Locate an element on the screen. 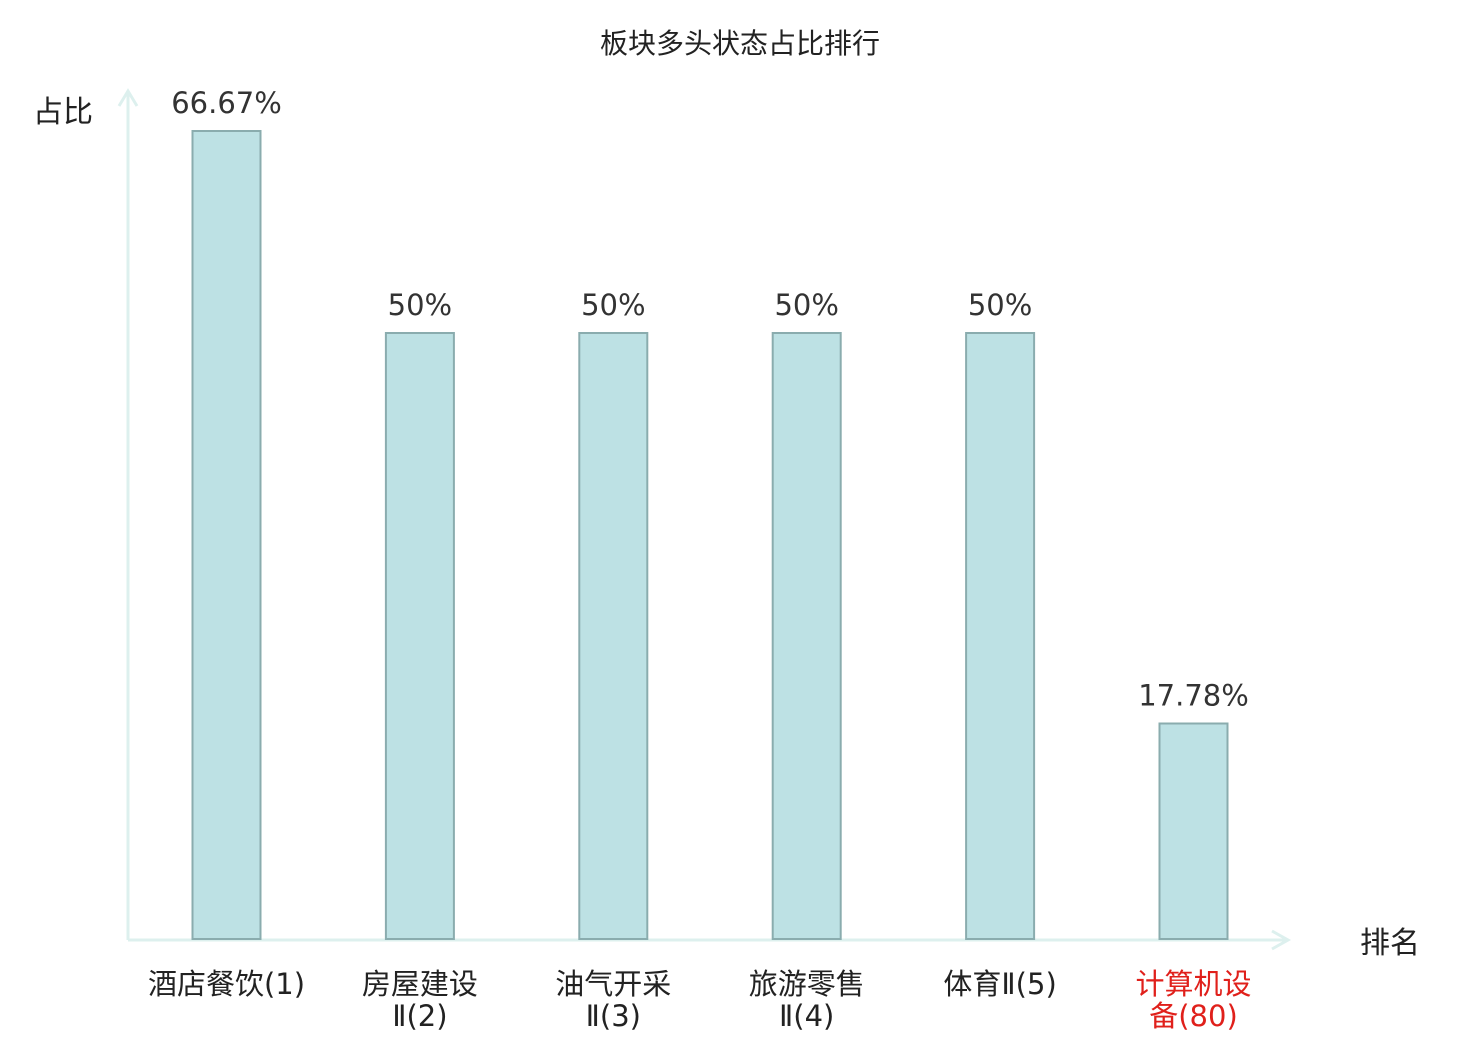 The image size is (1480, 1040). category-label-2: 房屋建设 Ⅱ(2) is located at coordinates (420, 1000).